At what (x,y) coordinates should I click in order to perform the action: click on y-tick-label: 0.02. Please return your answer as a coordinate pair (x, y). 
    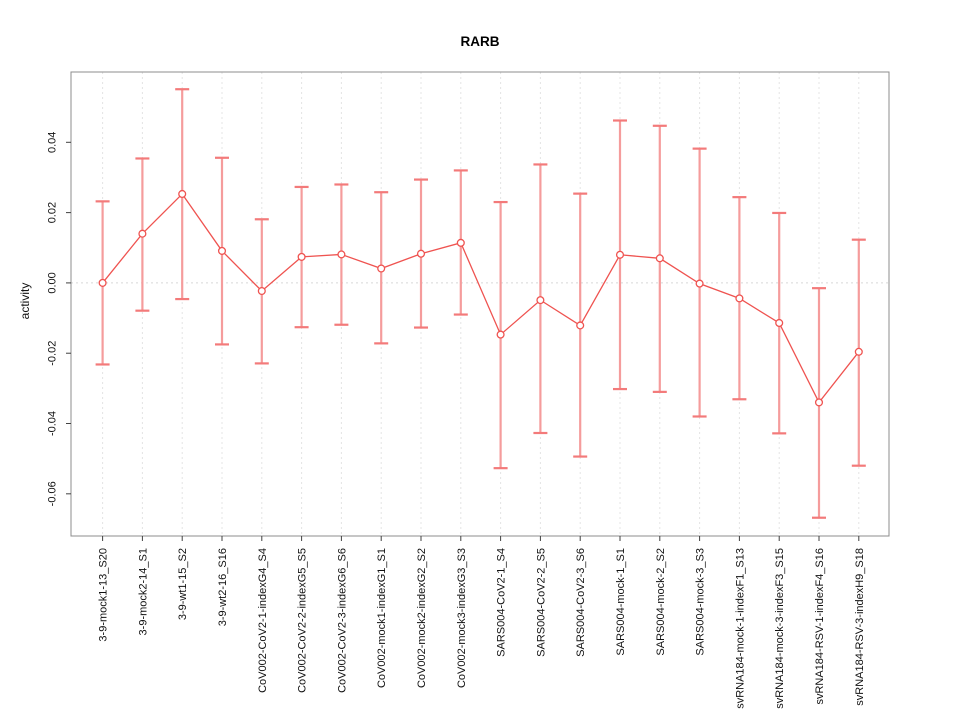
    Looking at the image, I should click on (53, 212).